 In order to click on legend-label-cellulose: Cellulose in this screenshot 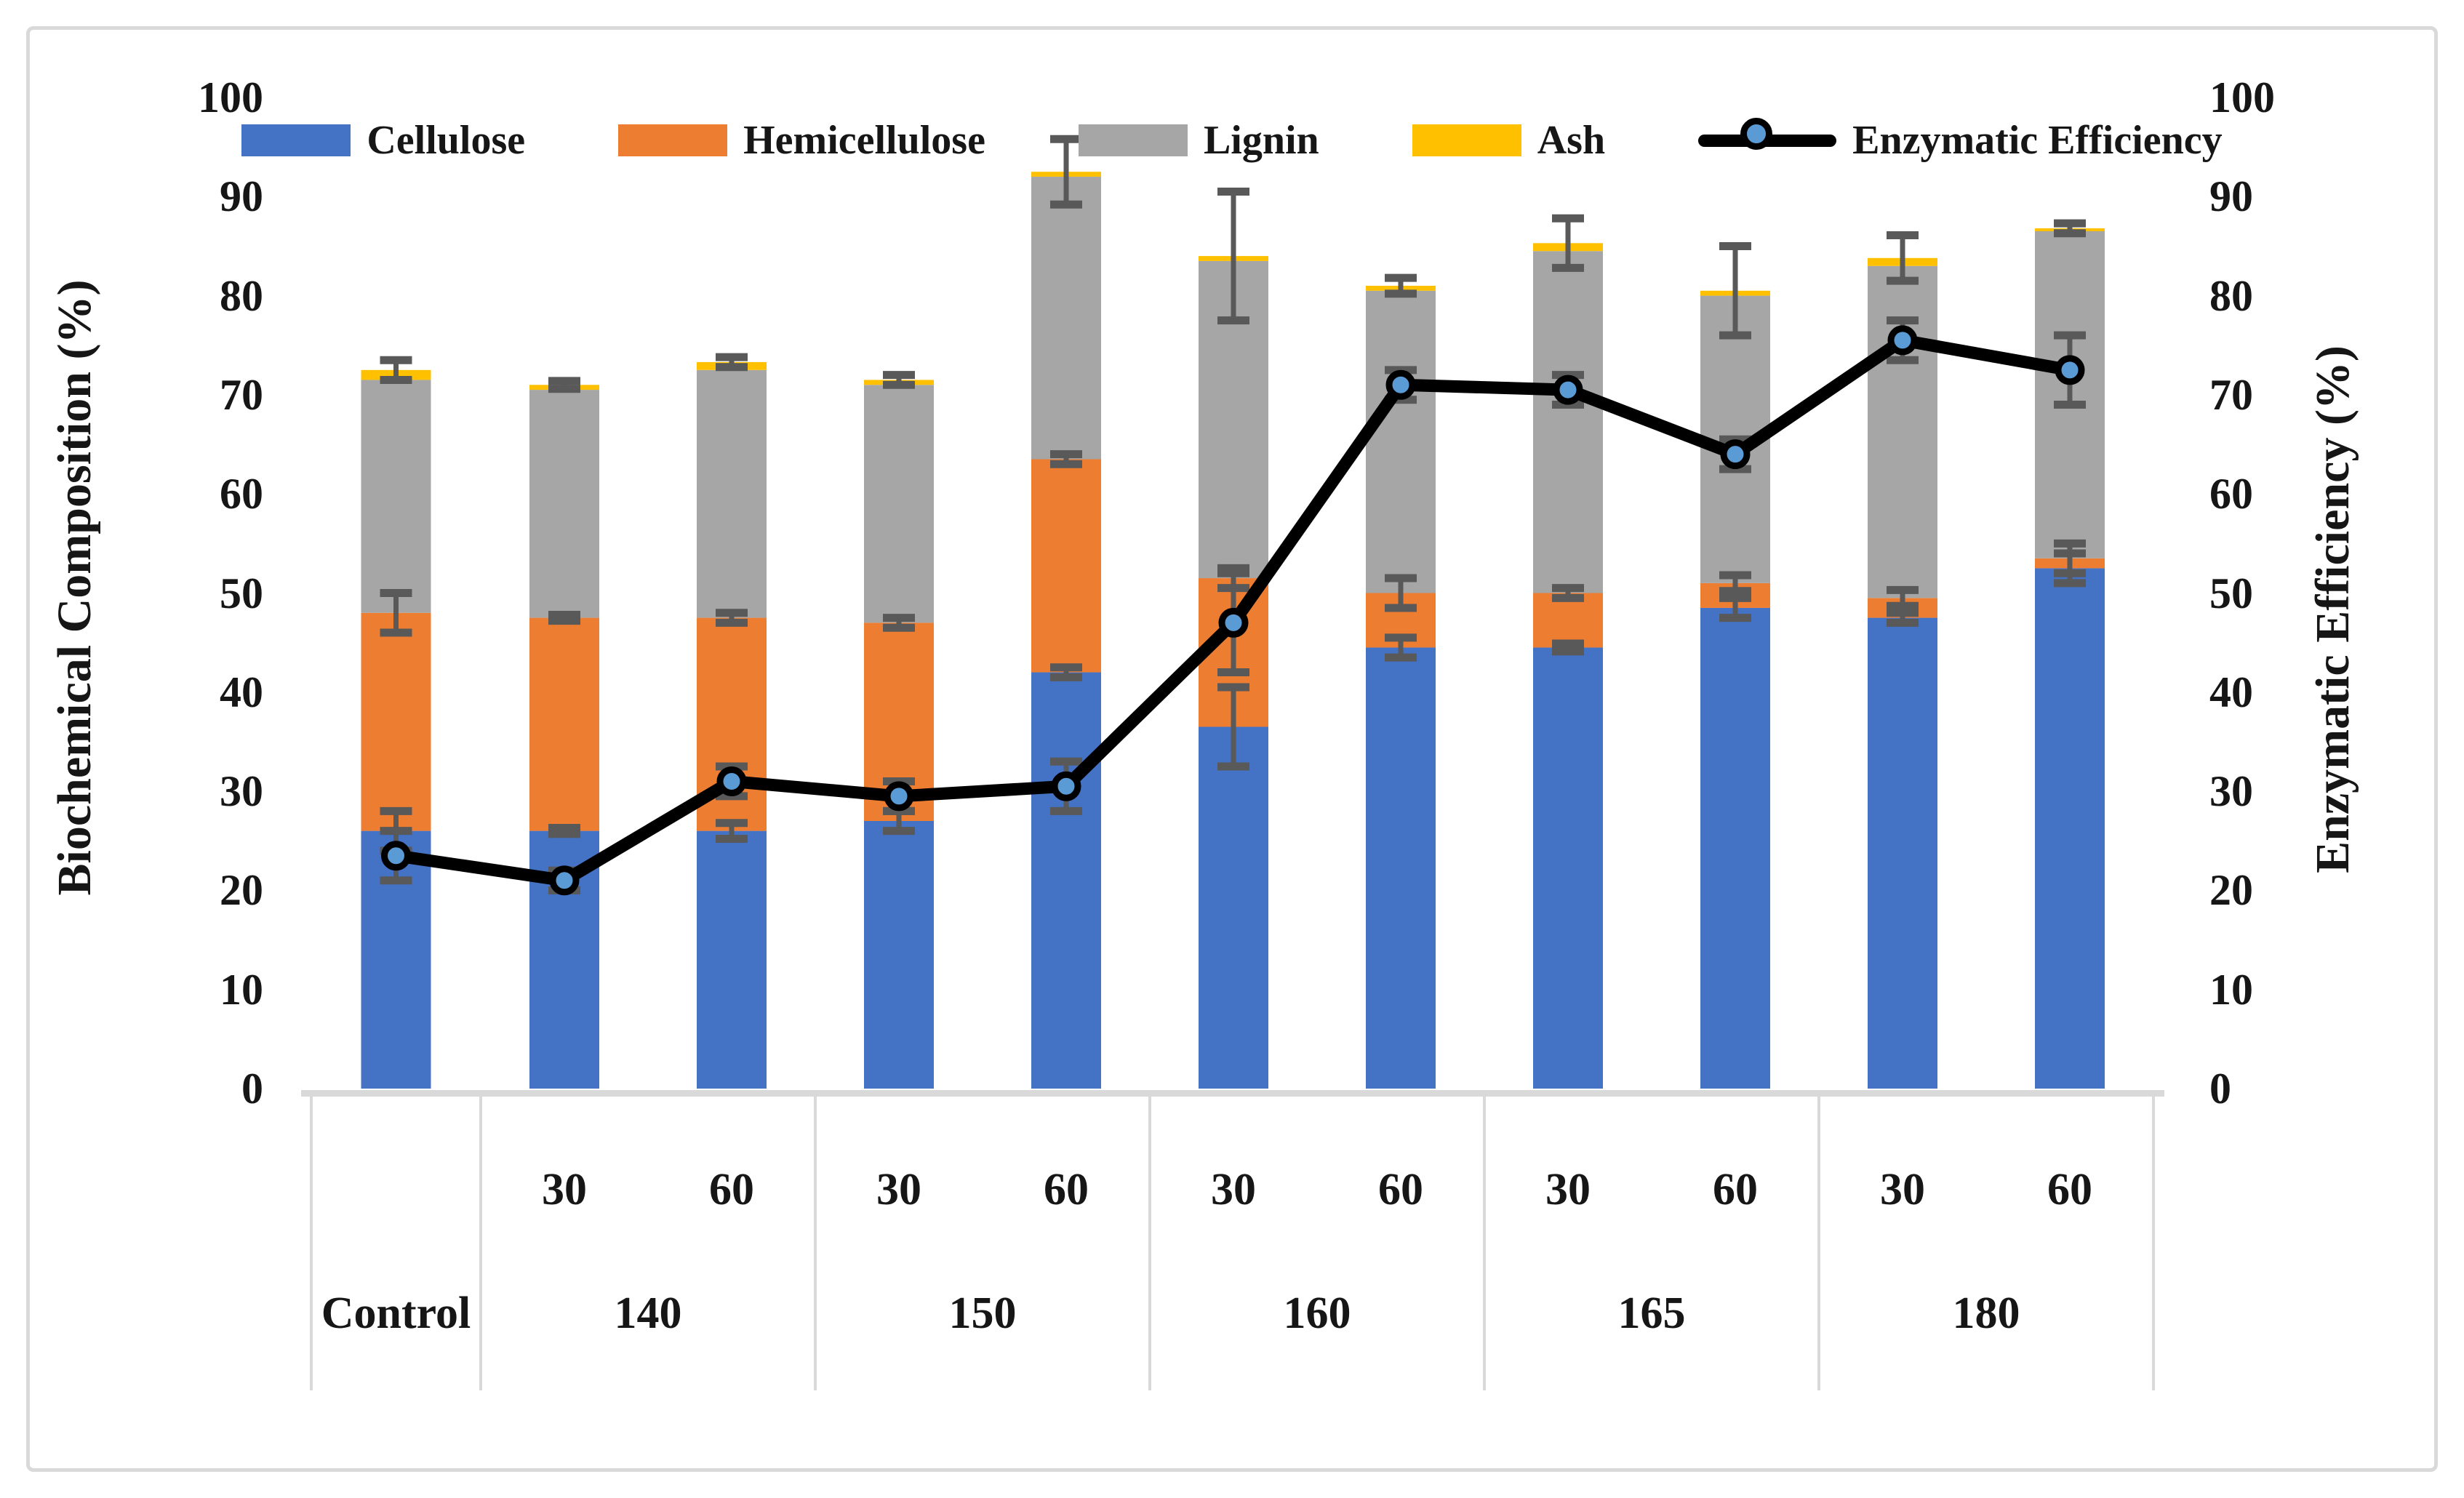, I will do `click(446, 140)`.